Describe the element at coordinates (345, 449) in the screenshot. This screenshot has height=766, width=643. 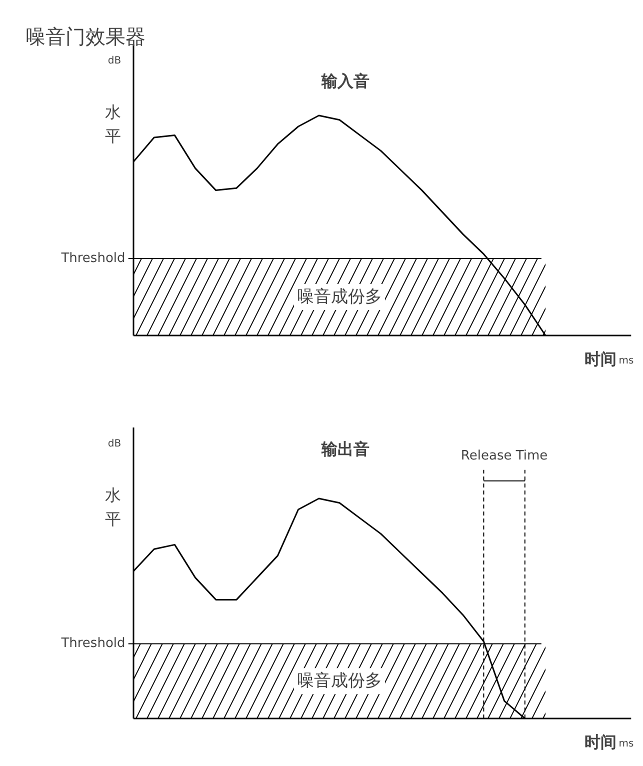
I see `chart-title: 输出音` at that location.